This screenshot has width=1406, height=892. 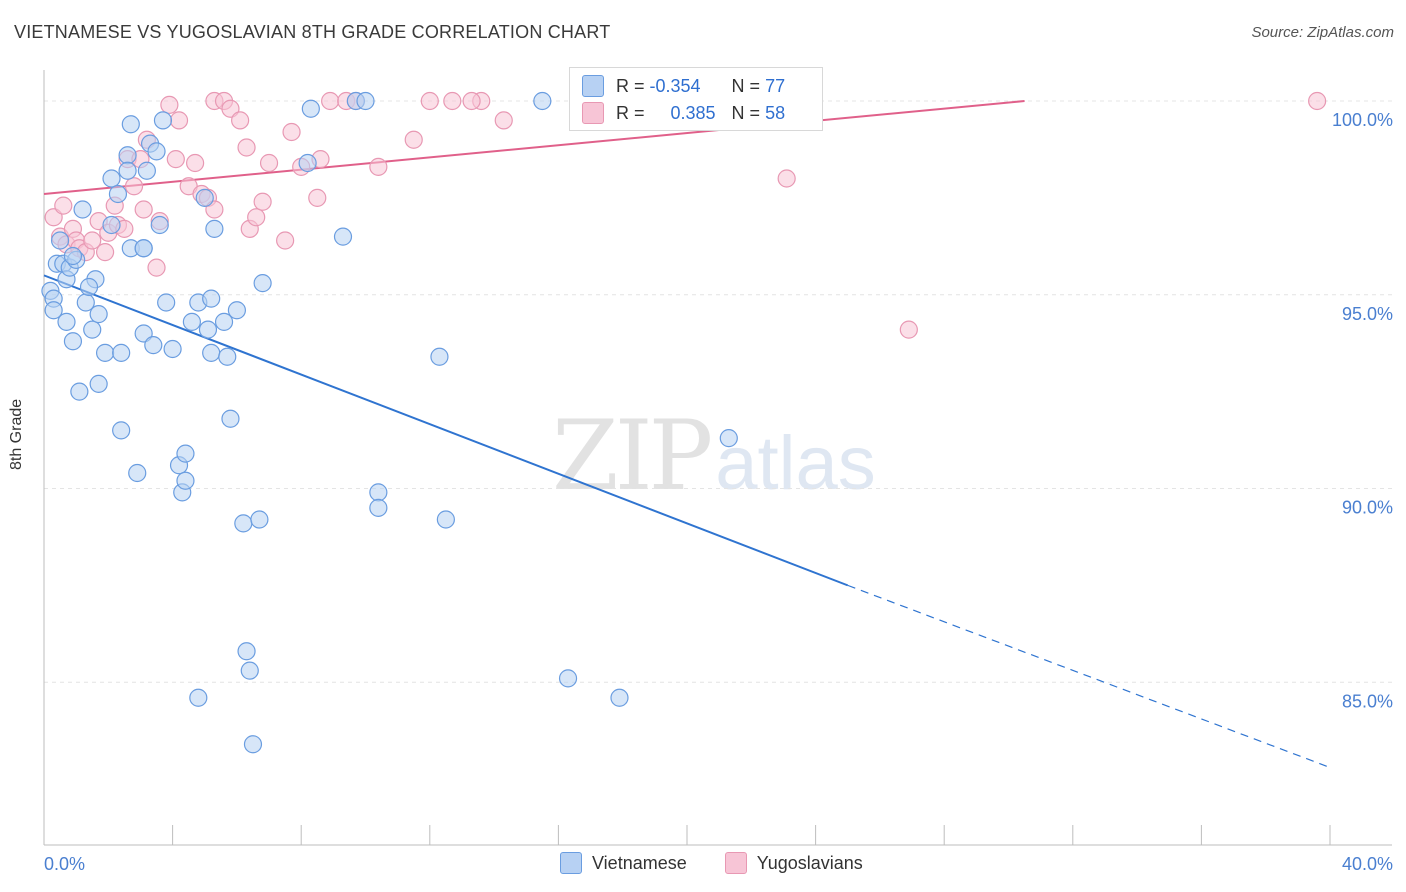 What do you see at coordinates (593, 113) in the screenshot?
I see `stats-swatch-yugoslavians` at bounding box center [593, 113].